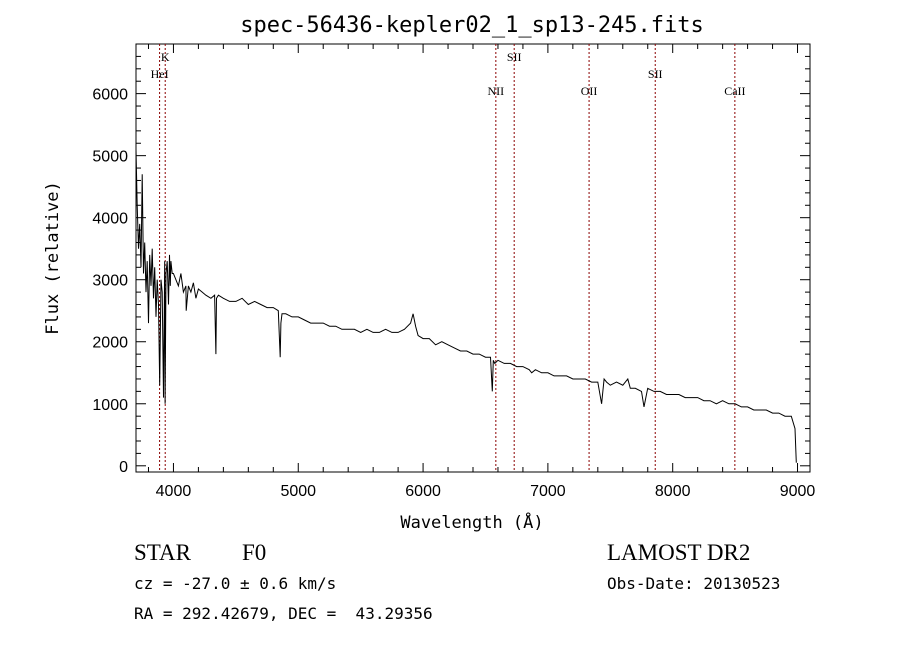 The height and width of the screenshot is (649, 900). I want to click on y-tick-label: 5000, so click(110, 157).